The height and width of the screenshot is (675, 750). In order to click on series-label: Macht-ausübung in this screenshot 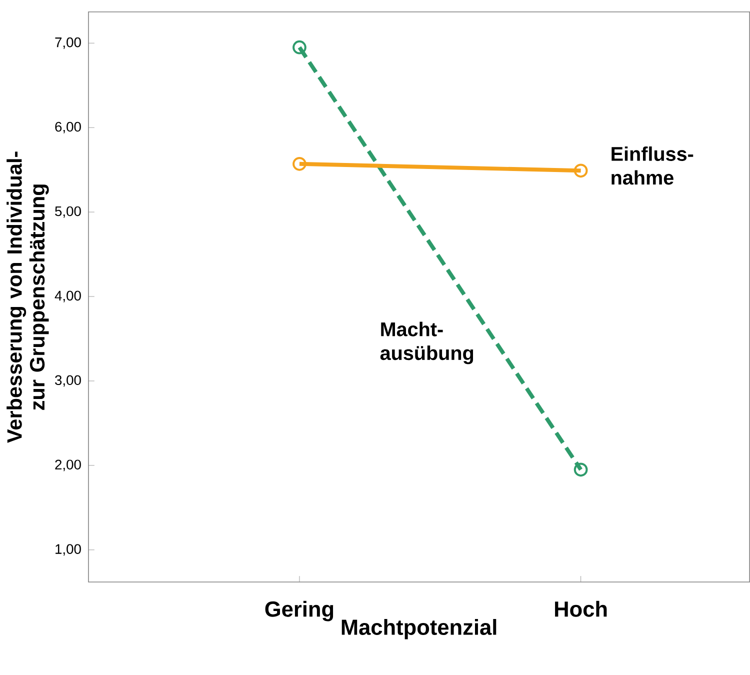, I will do `click(427, 343)`.